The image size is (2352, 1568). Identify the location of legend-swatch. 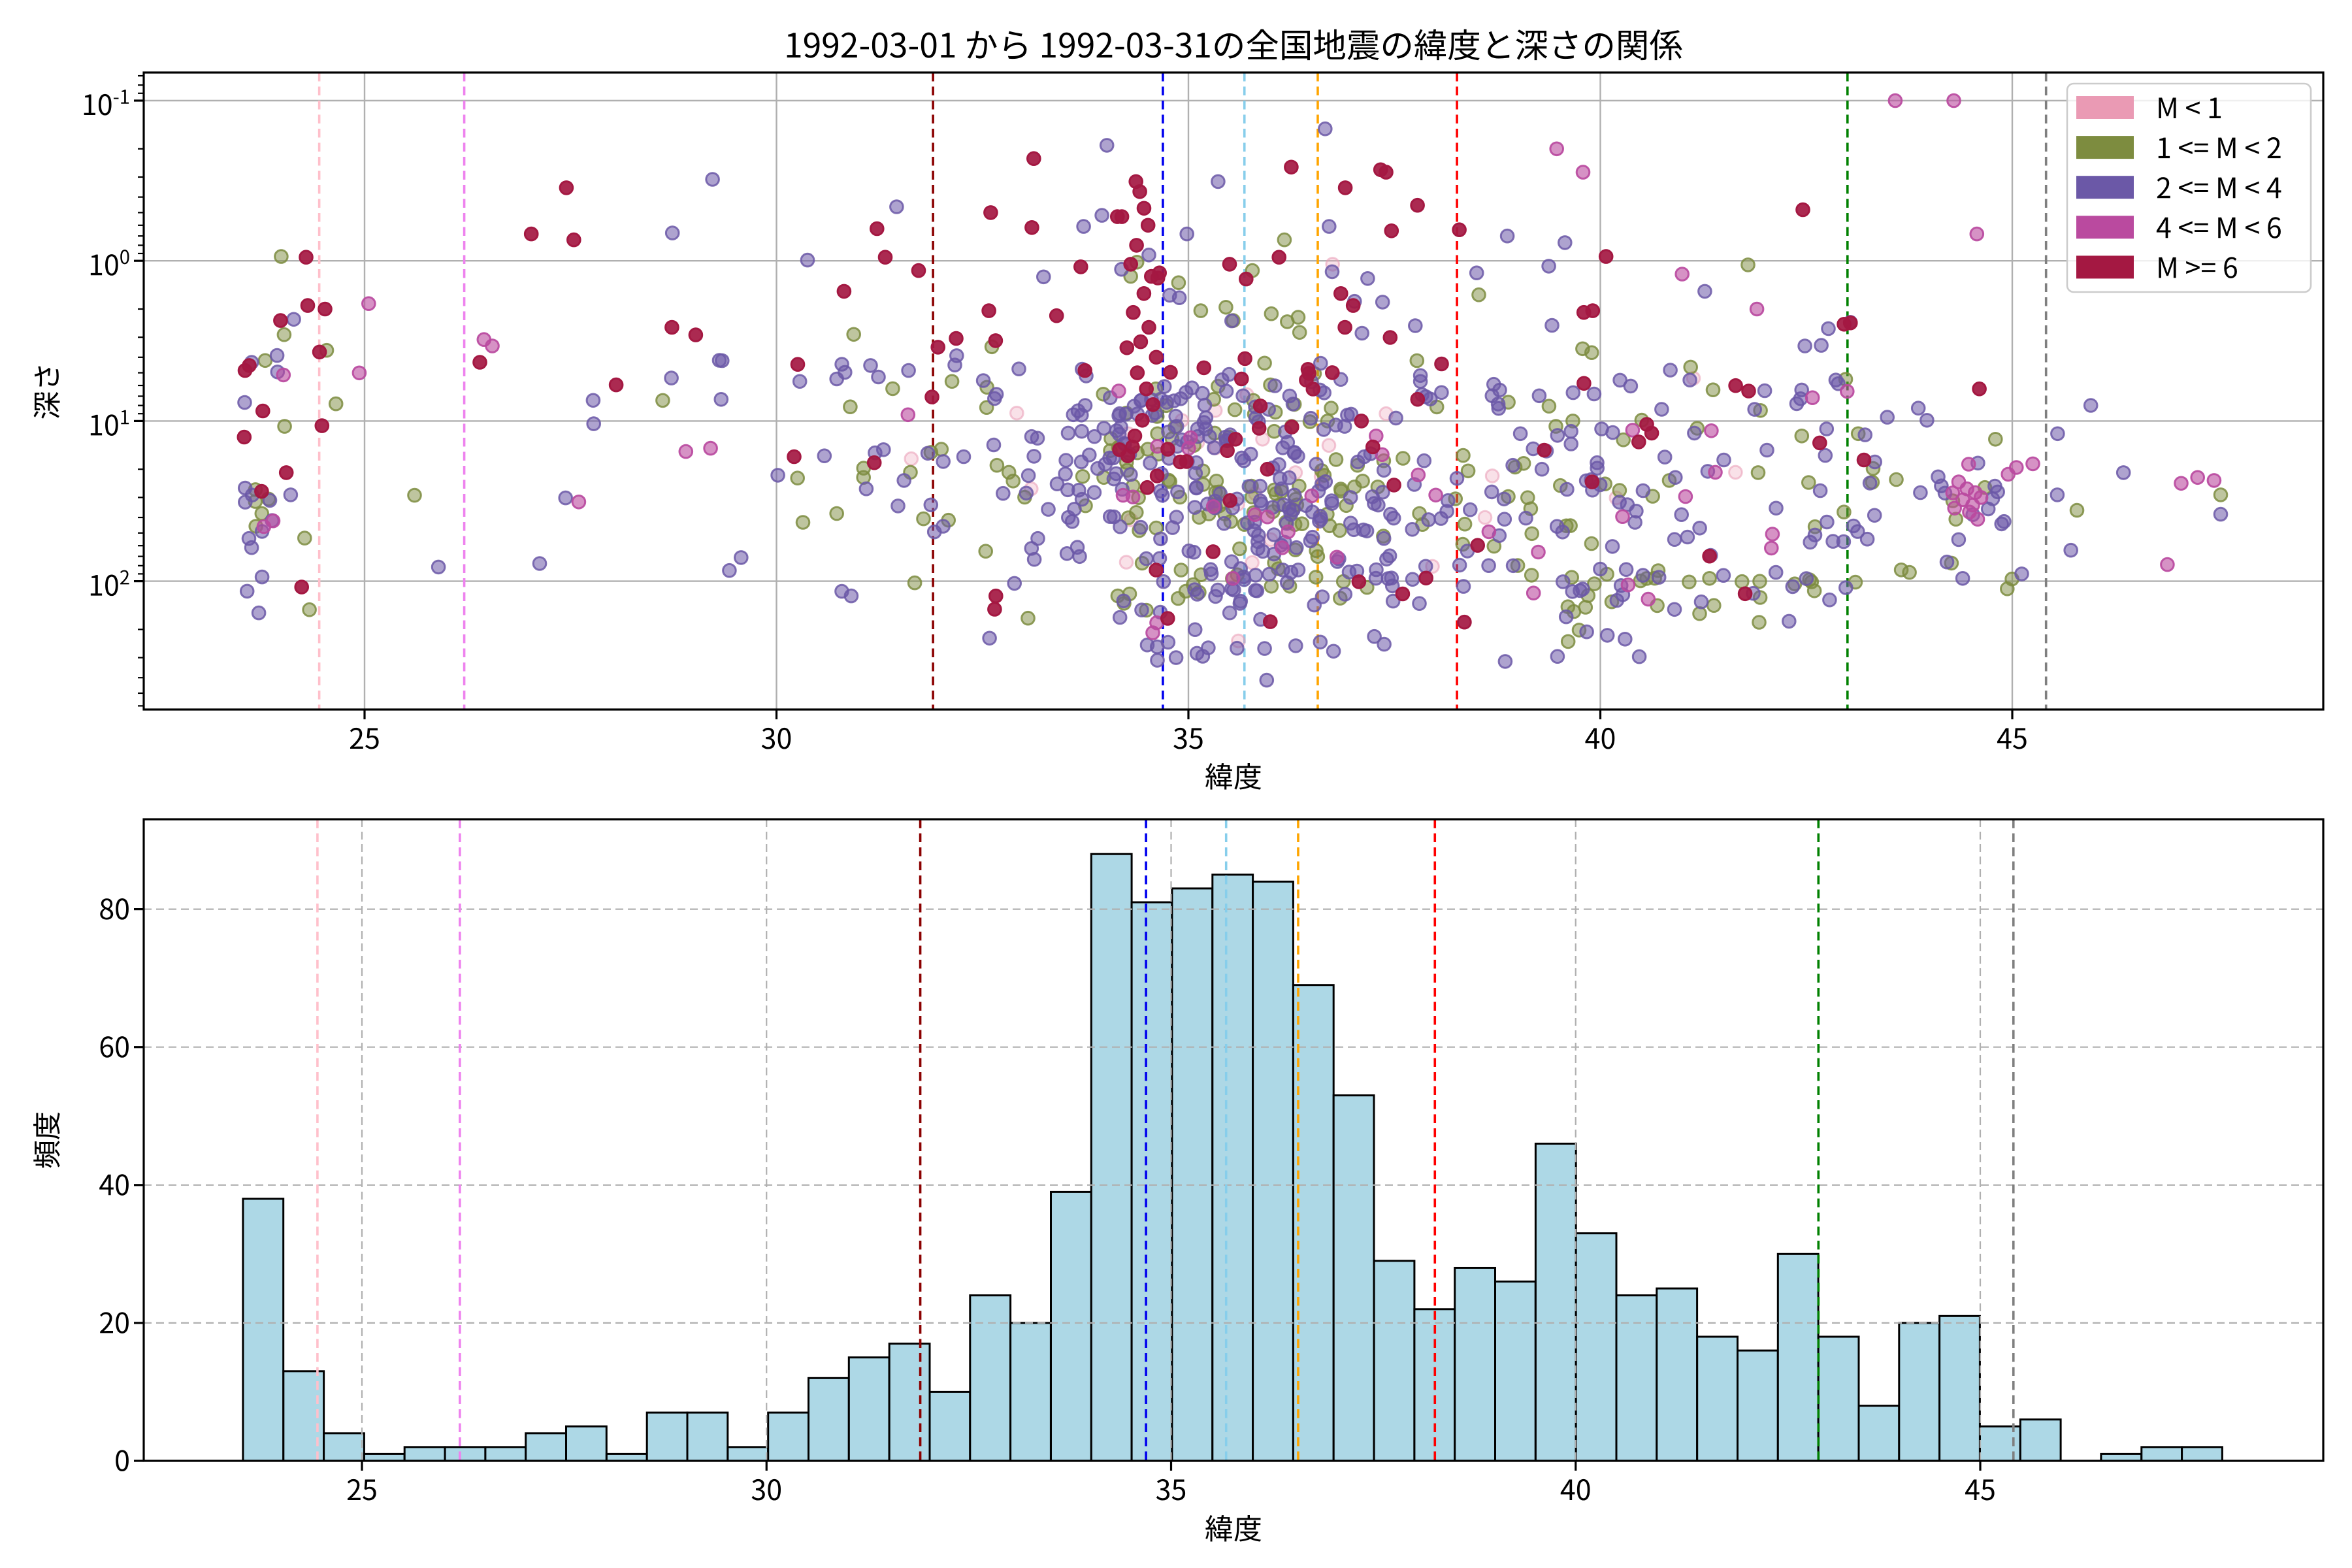
(2105, 187).